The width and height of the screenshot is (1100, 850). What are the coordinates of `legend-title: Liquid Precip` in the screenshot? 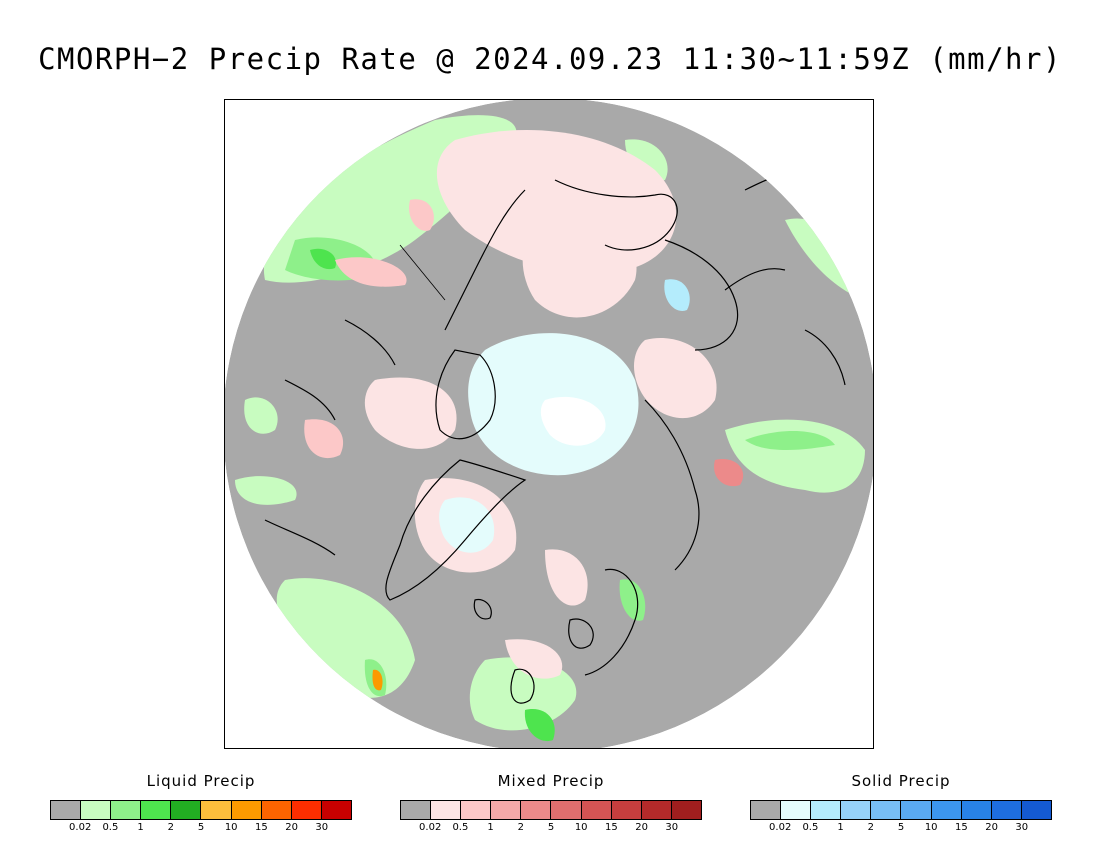 It's located at (201, 781).